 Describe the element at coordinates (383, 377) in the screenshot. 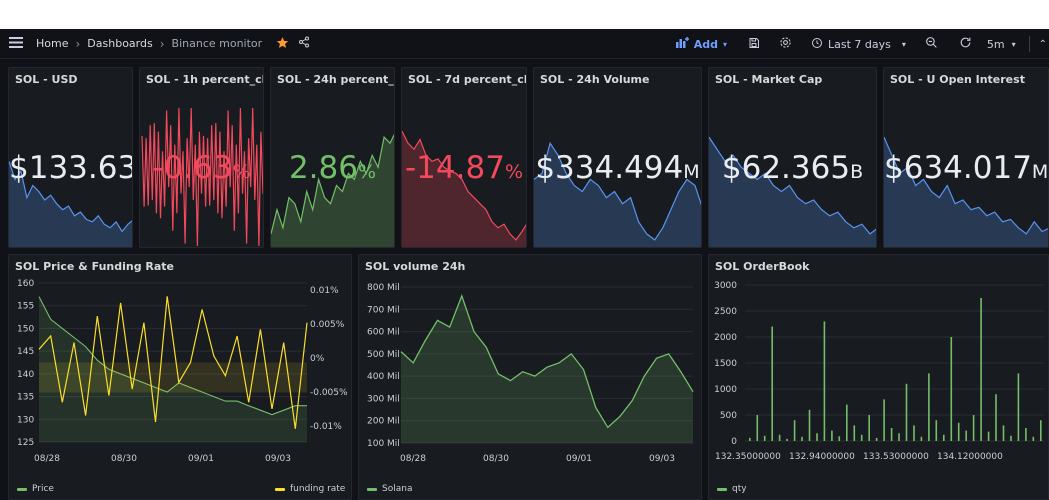

I see `y-tick-label: 400 Mil` at that location.